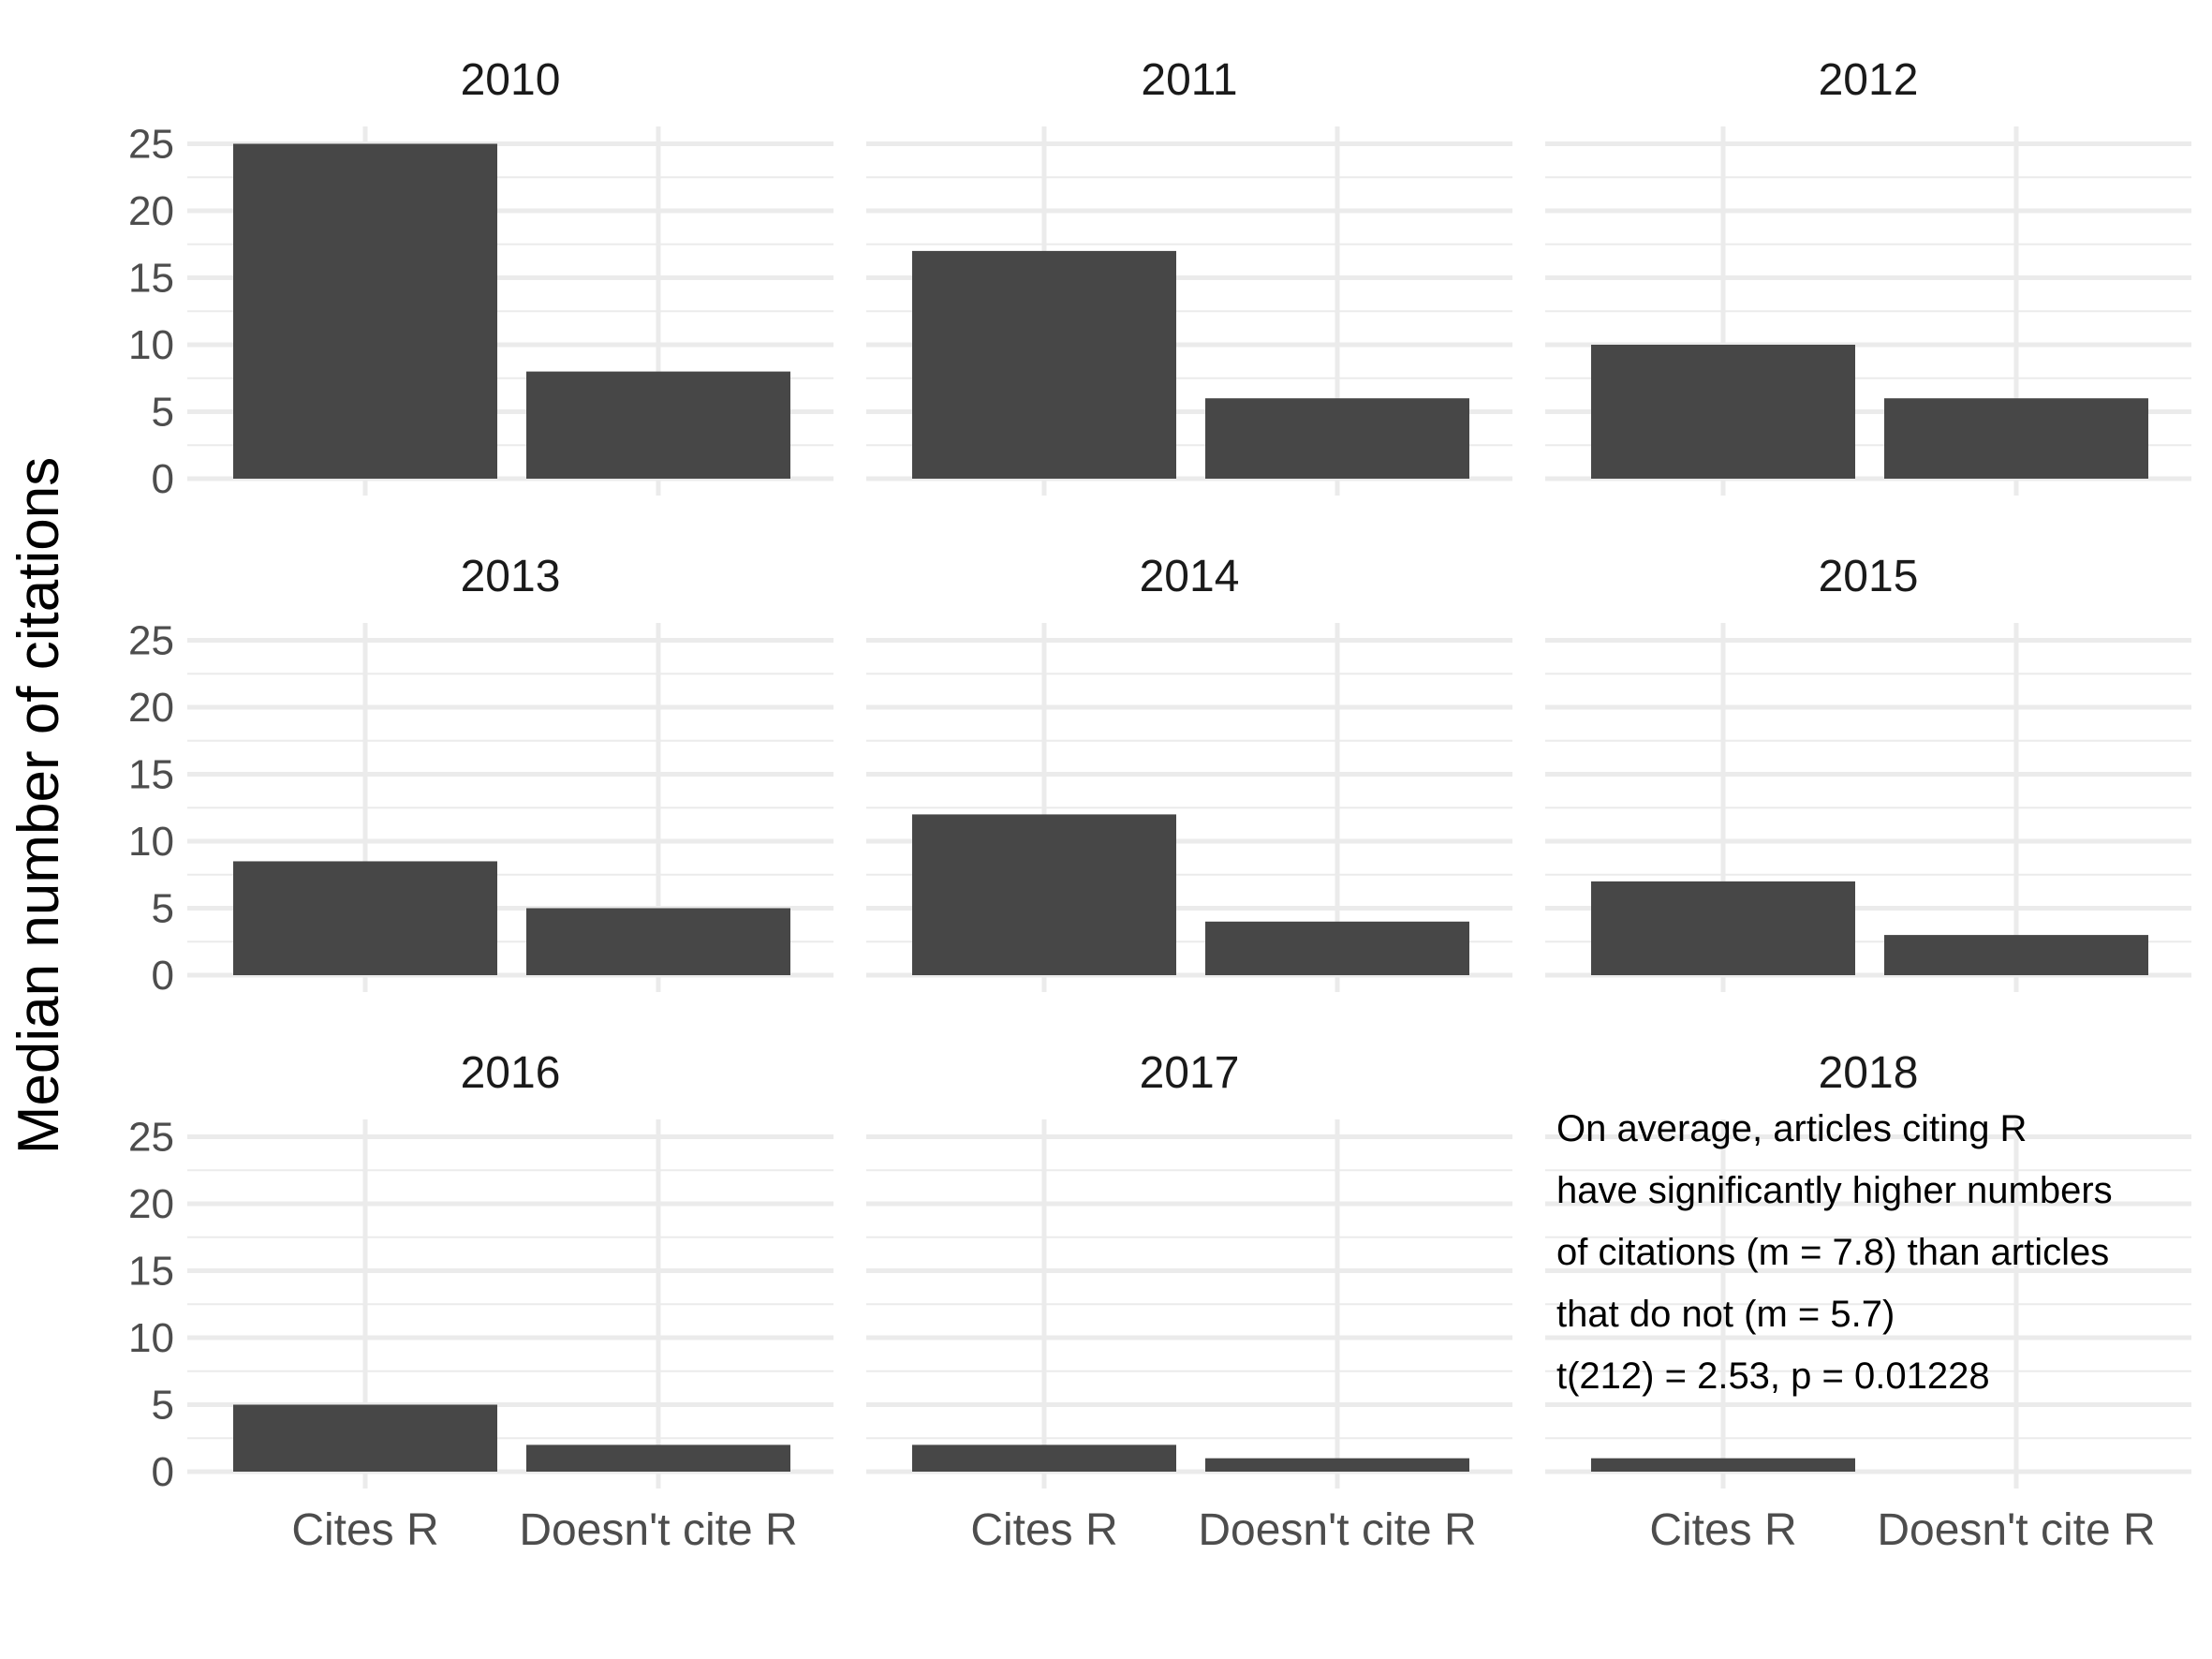  What do you see at coordinates (365, 311) in the screenshot?
I see `bar-2010-cites-r` at bounding box center [365, 311].